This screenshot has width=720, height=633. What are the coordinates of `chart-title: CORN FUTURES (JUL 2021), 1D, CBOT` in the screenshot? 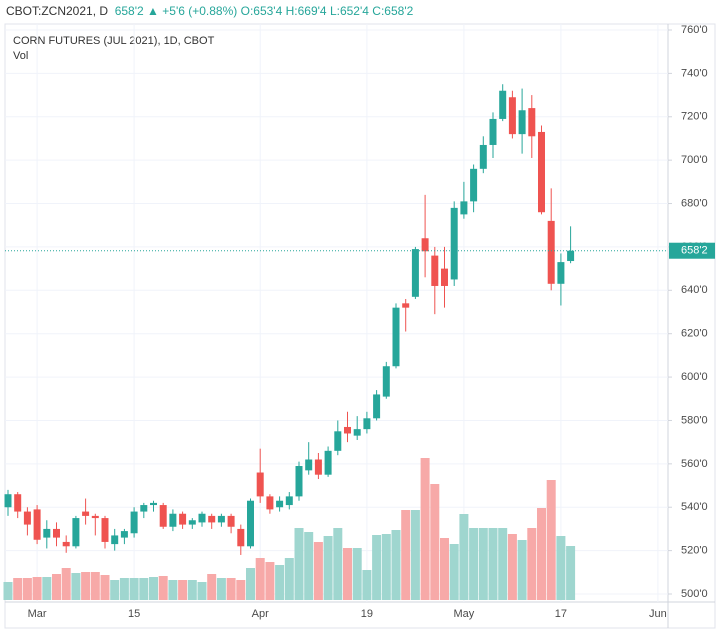 It's located at (114, 41).